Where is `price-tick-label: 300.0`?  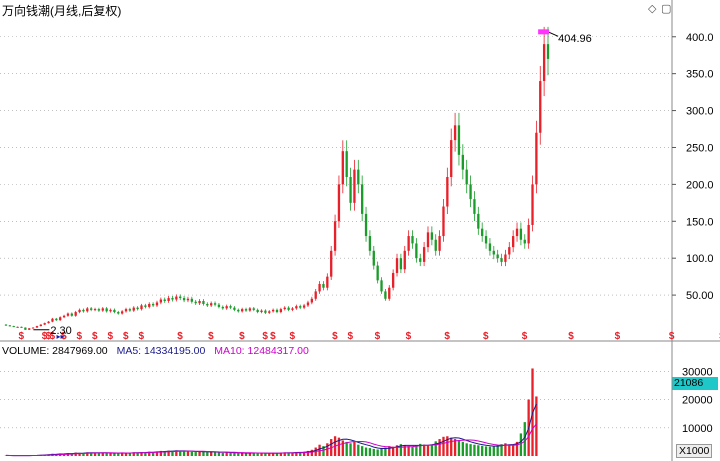
price-tick-label: 300.0 is located at coordinates (700, 112).